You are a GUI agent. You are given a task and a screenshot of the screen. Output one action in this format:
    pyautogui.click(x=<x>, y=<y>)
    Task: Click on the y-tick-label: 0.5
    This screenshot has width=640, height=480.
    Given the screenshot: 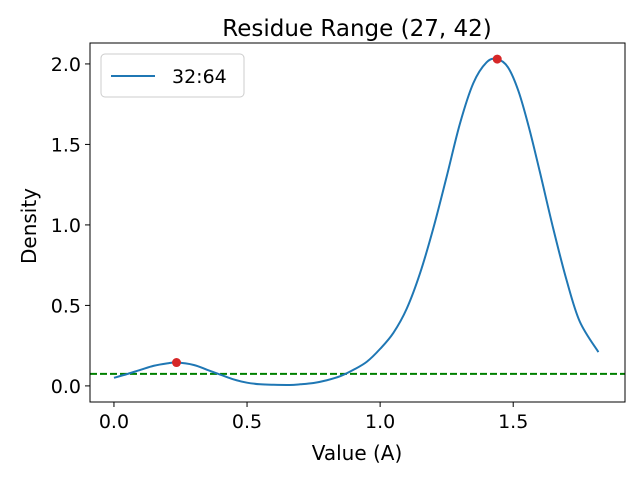 What is the action you would take?
    pyautogui.click(x=66, y=306)
    